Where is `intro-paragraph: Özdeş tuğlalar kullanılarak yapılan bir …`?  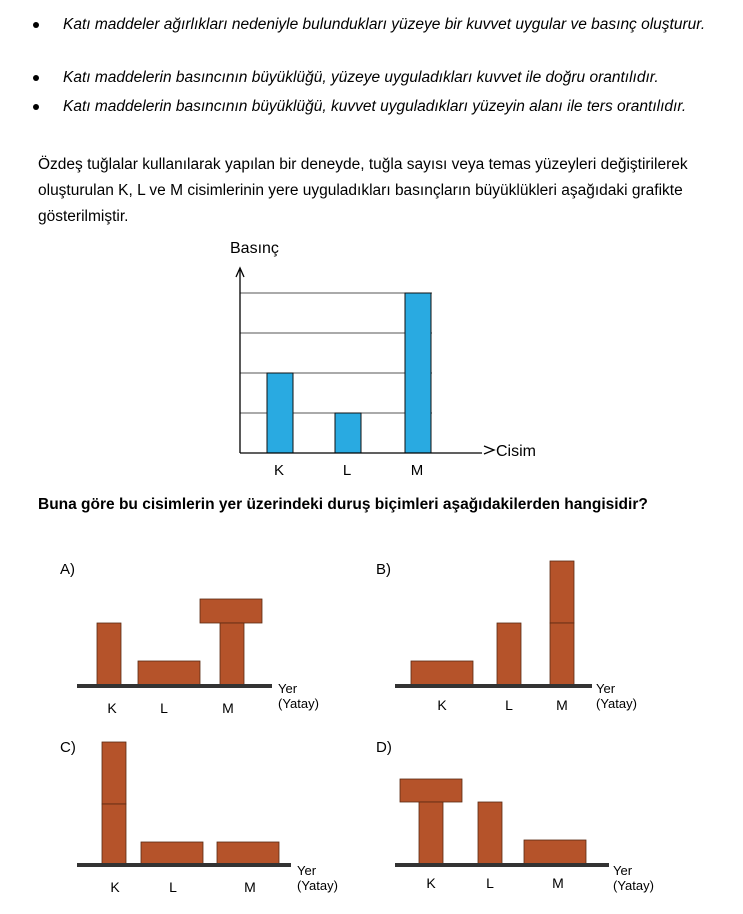 intro-paragraph: Özdeş tuğlalar kullanılarak yapılan bir … is located at coordinates (363, 190).